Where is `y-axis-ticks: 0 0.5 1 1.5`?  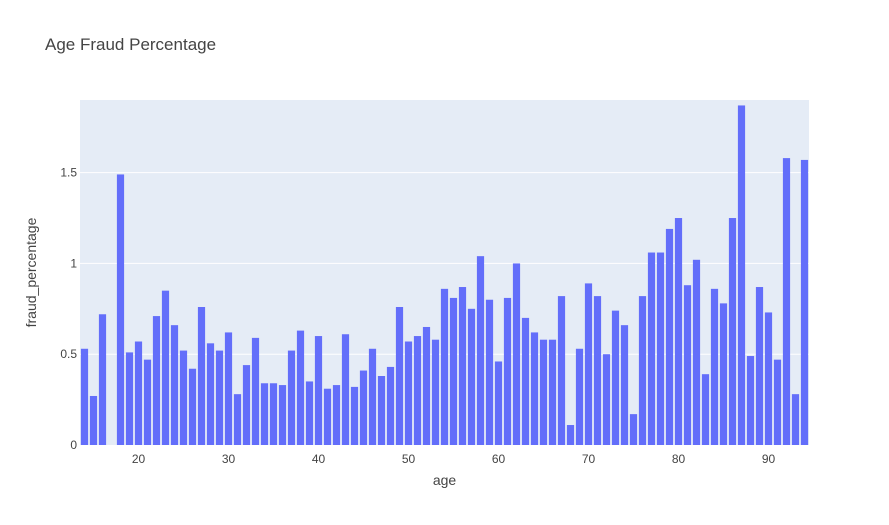
y-axis-ticks: 0 0.5 1 1.5 is located at coordinates (68, 309).